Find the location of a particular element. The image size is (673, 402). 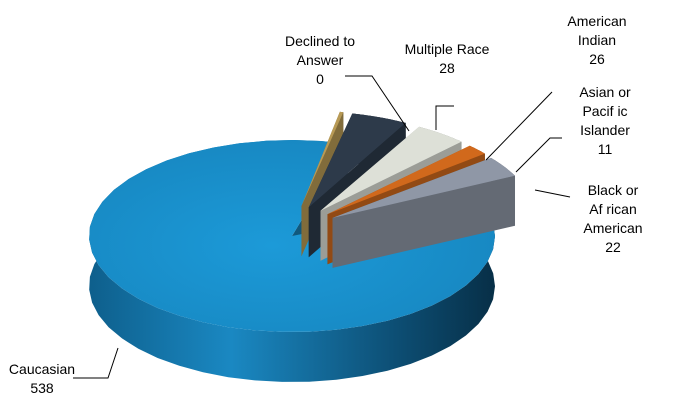

slice-category-label: Pacif ic is located at coordinates (604, 111).